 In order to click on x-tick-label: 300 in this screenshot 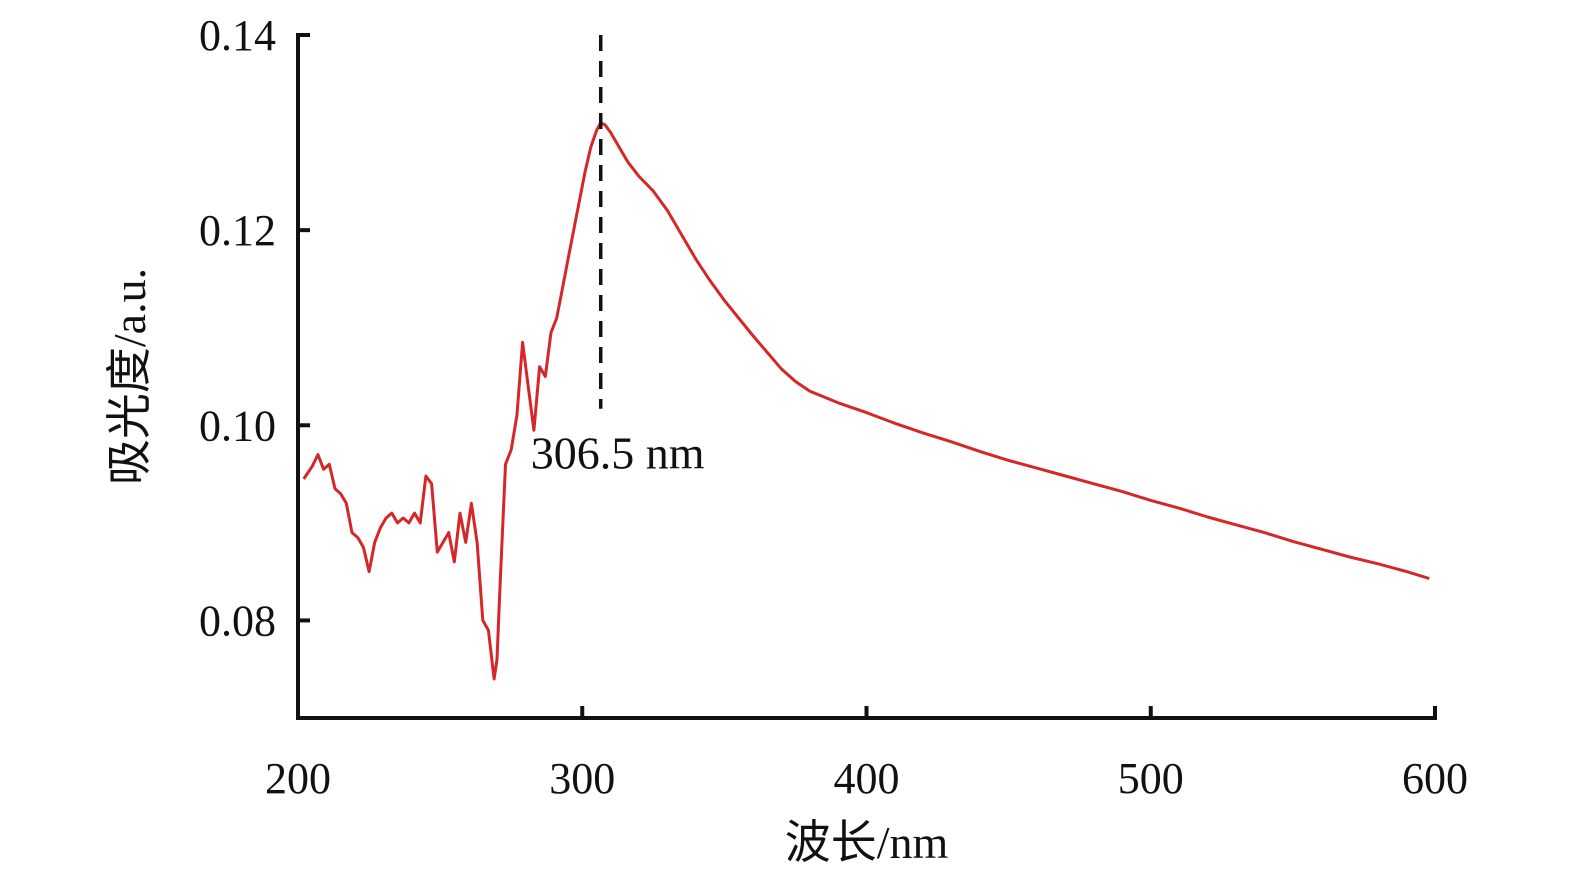, I will do `click(582, 778)`.